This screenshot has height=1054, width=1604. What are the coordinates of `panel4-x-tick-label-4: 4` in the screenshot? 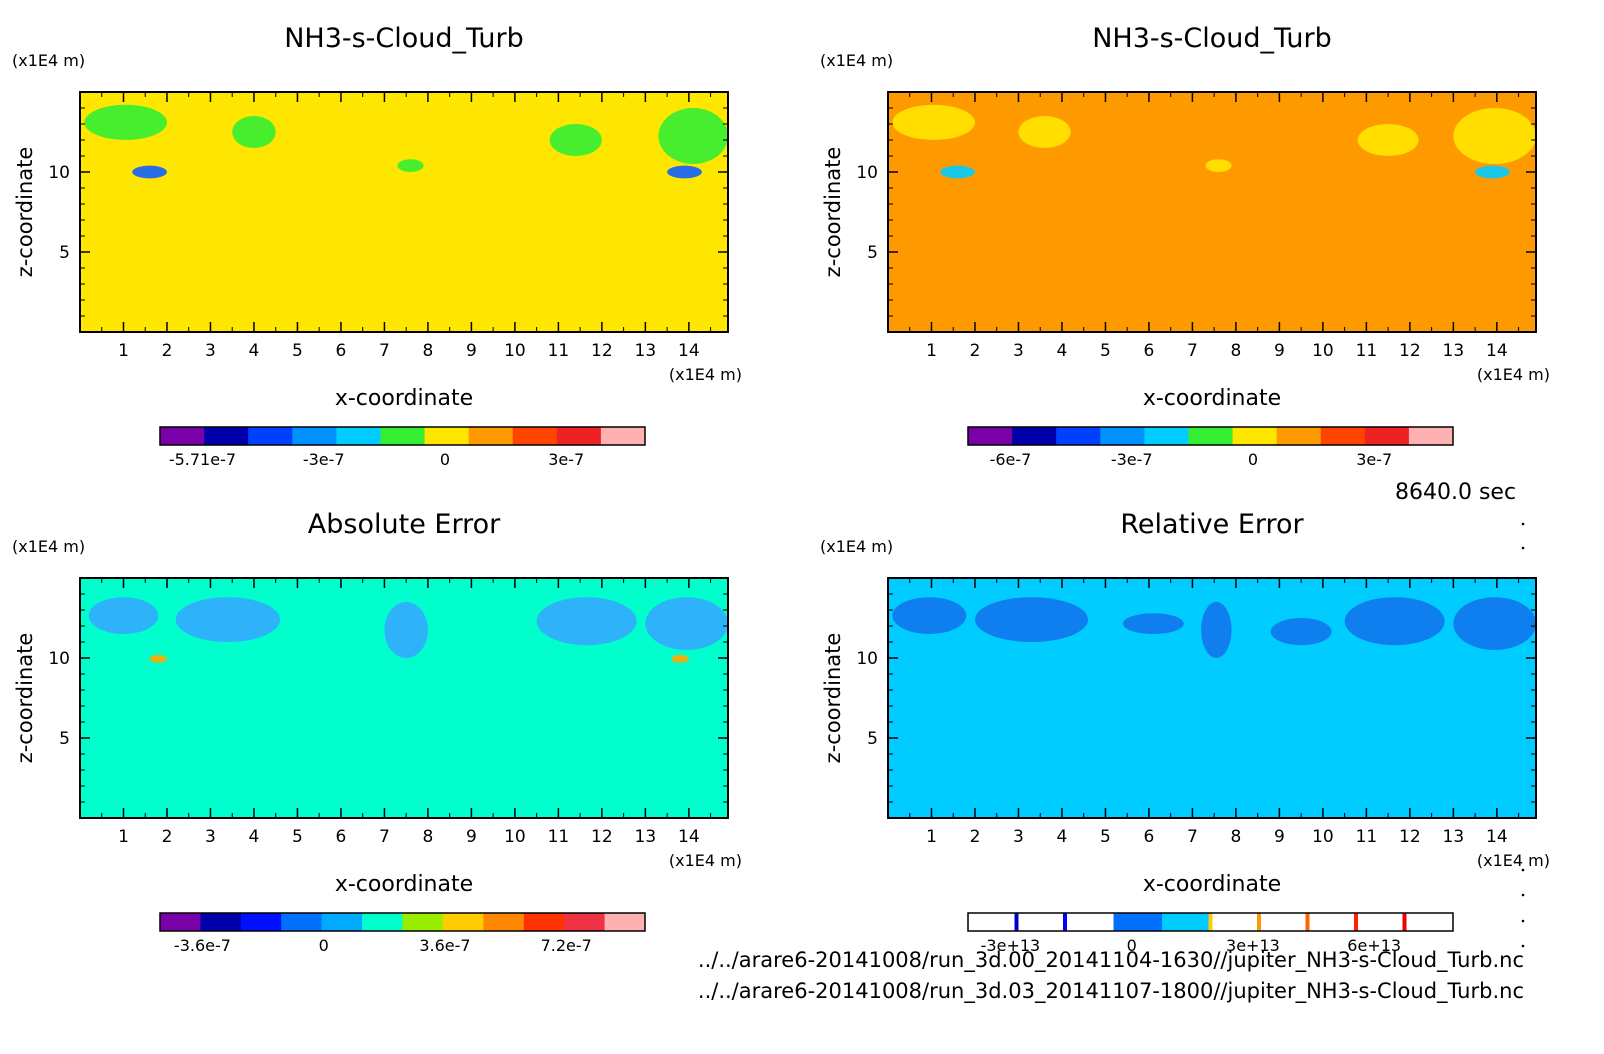 It's located at (1062, 837).